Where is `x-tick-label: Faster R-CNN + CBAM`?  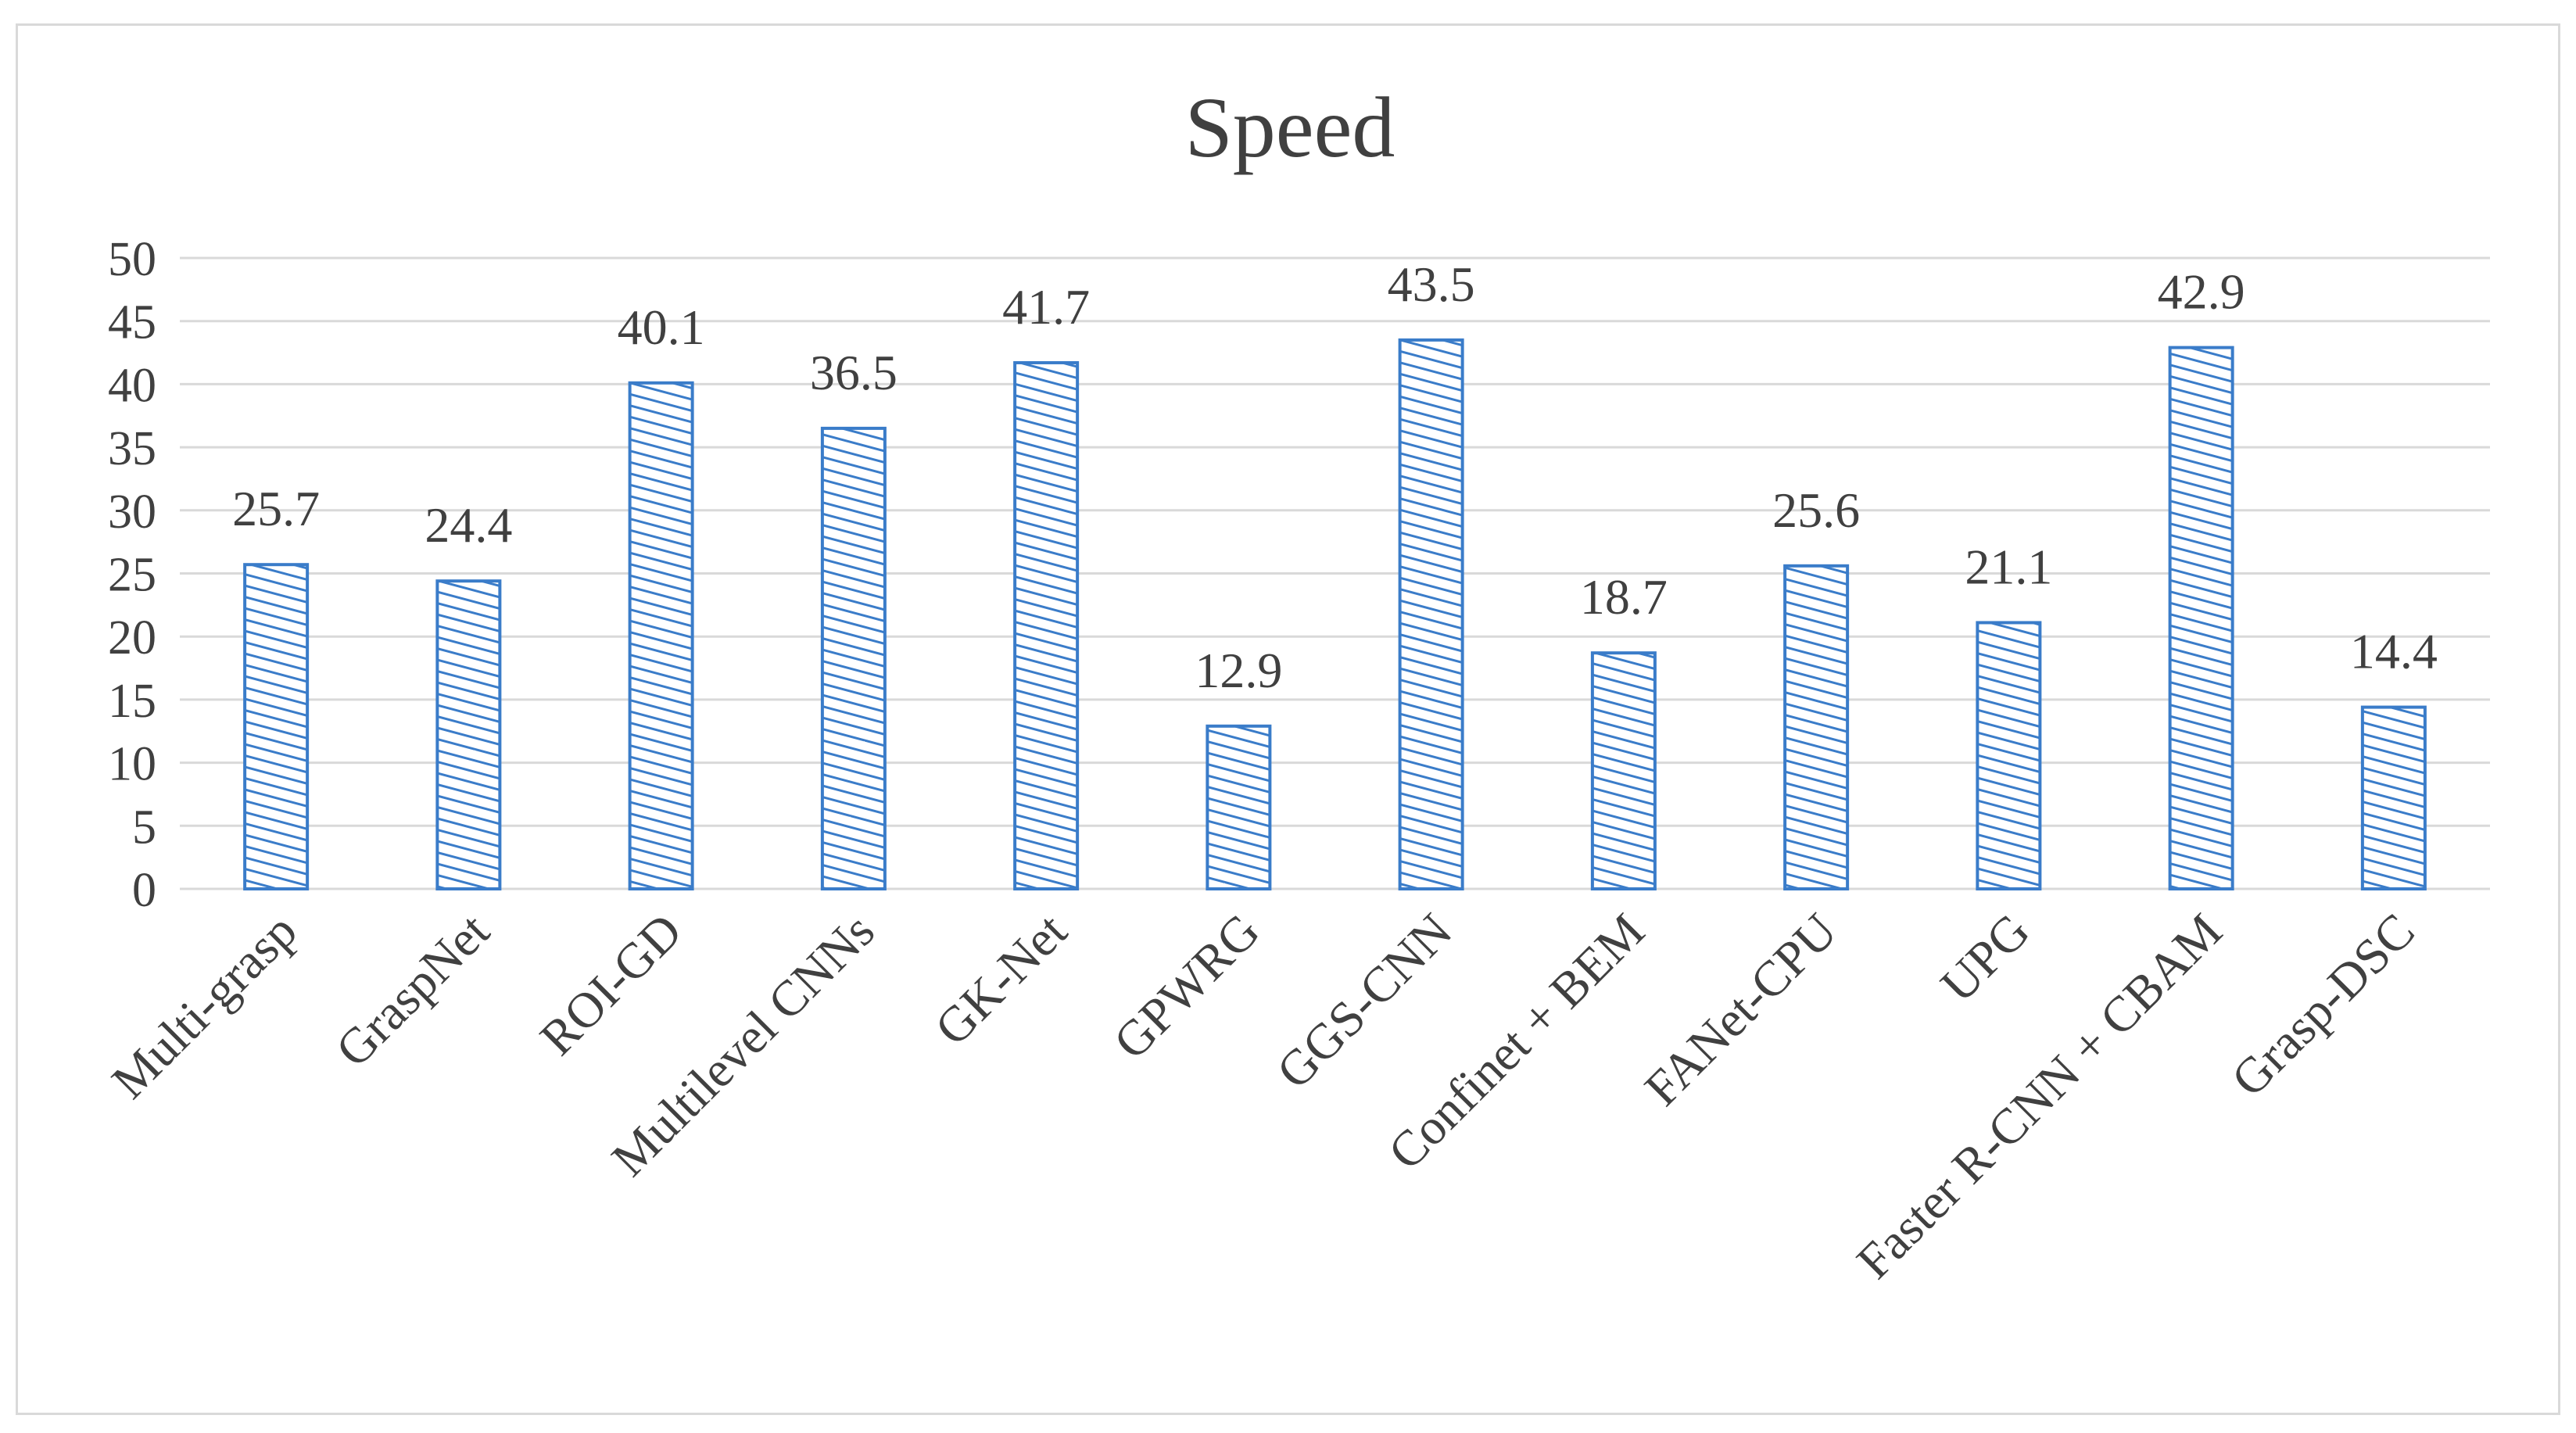 x-tick-label: Faster R-CNN + CBAM is located at coordinates (2039, 1096).